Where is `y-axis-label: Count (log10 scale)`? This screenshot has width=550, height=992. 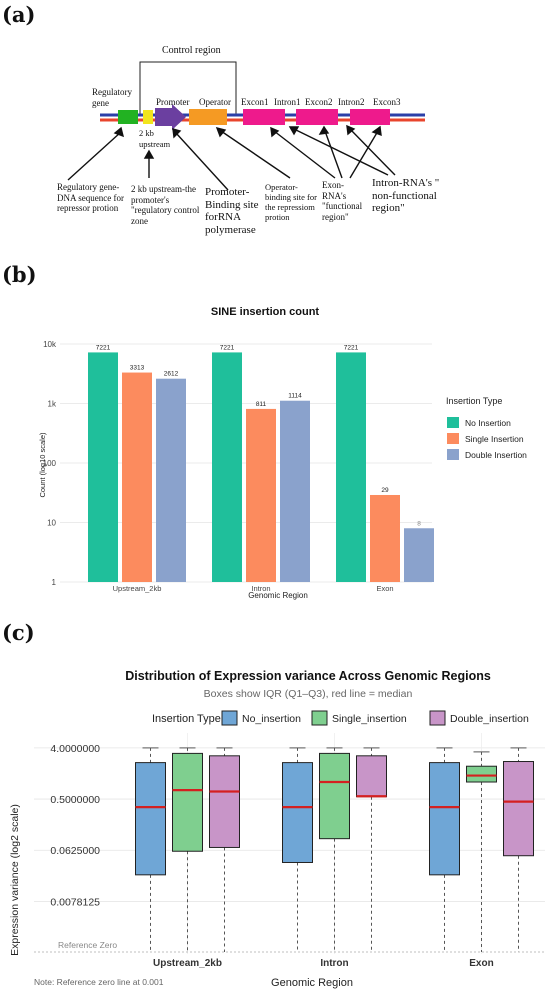
y-axis-label: Count (log10 scale) is located at coordinates (42, 465).